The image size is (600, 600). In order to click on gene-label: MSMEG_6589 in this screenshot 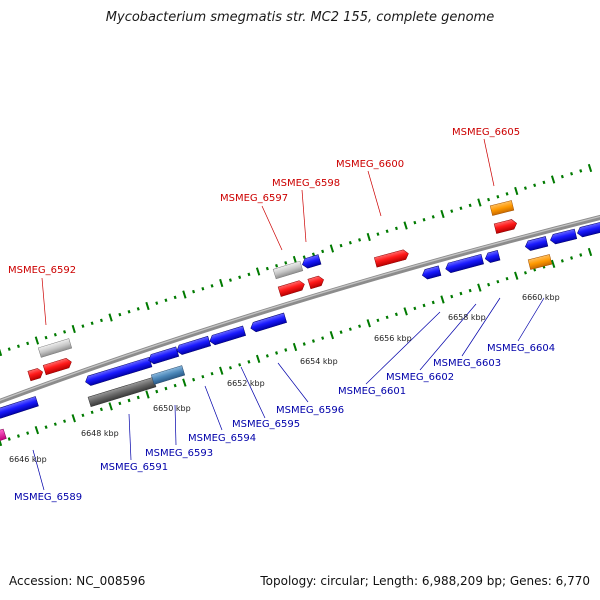, I will do `click(48, 497)`.